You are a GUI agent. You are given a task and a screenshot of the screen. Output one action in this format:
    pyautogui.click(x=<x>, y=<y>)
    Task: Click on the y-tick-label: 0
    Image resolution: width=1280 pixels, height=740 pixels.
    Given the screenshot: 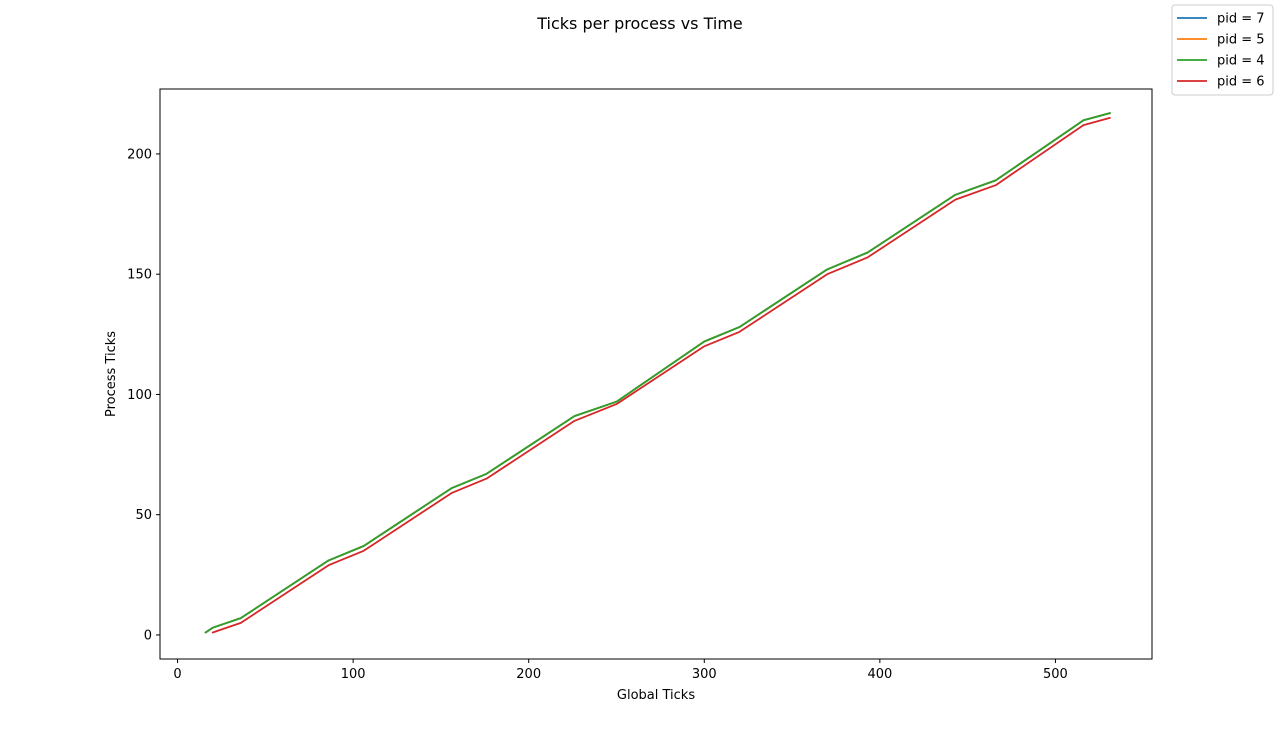 What is the action you would take?
    pyautogui.click(x=148, y=635)
    